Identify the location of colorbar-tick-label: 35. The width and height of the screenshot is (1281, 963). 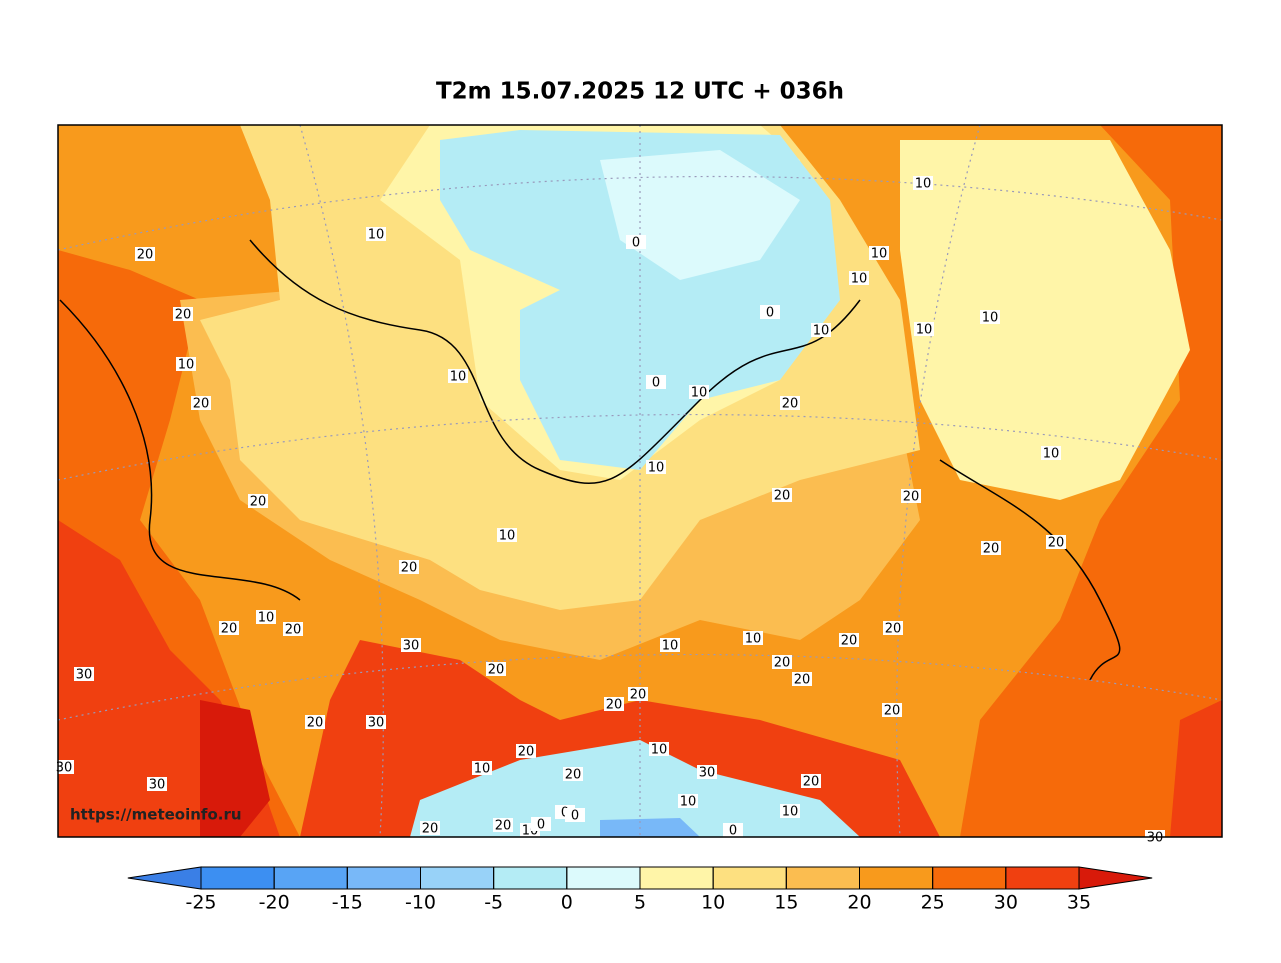
(1079, 903).